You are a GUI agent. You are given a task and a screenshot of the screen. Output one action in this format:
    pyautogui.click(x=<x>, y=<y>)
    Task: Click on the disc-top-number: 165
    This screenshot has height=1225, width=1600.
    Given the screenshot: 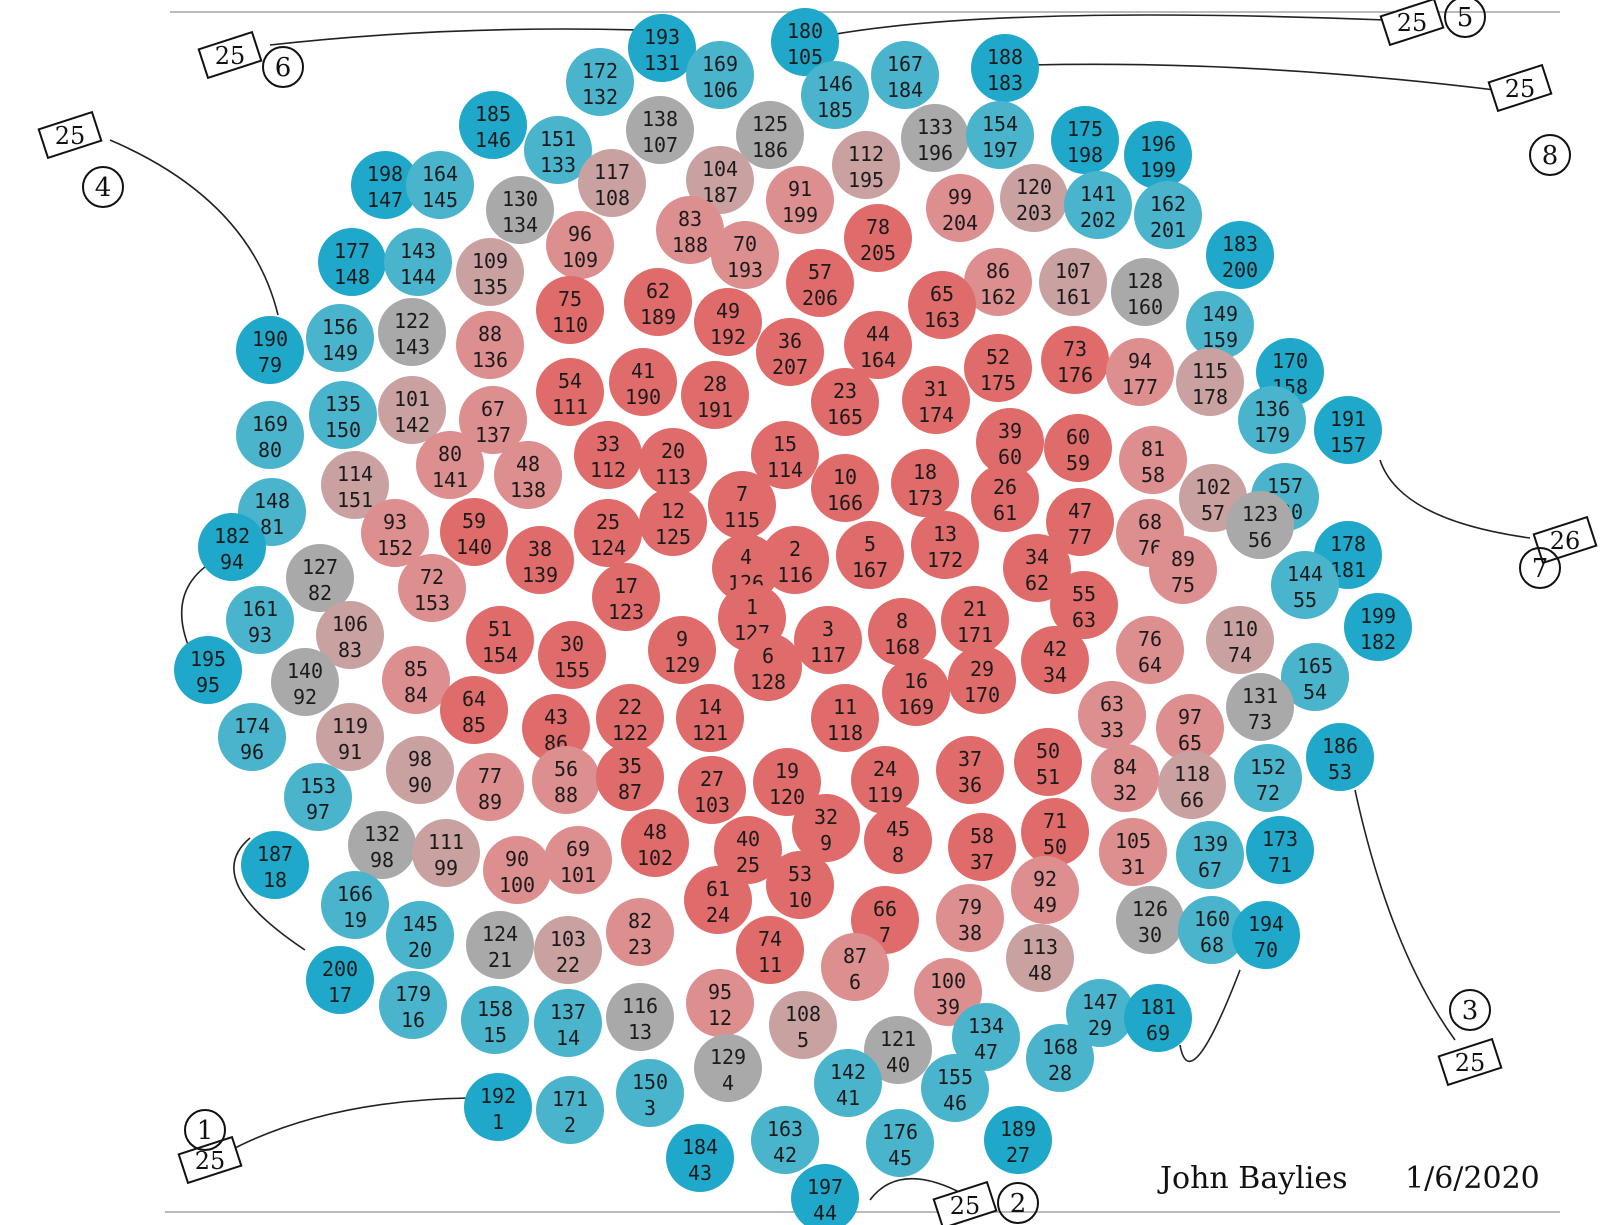 What is the action you would take?
    pyautogui.click(x=1315, y=666)
    